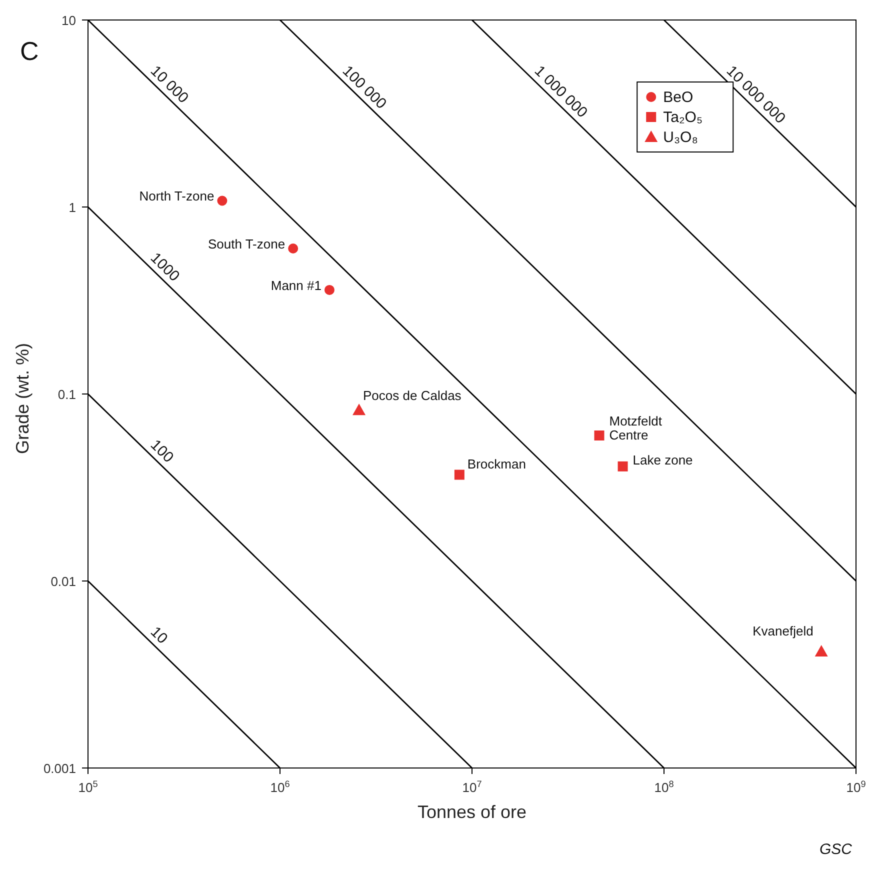 The width and height of the screenshot is (886, 869). What do you see at coordinates (472, 812) in the screenshot?
I see `x-axis-title: Tonnes of ore` at bounding box center [472, 812].